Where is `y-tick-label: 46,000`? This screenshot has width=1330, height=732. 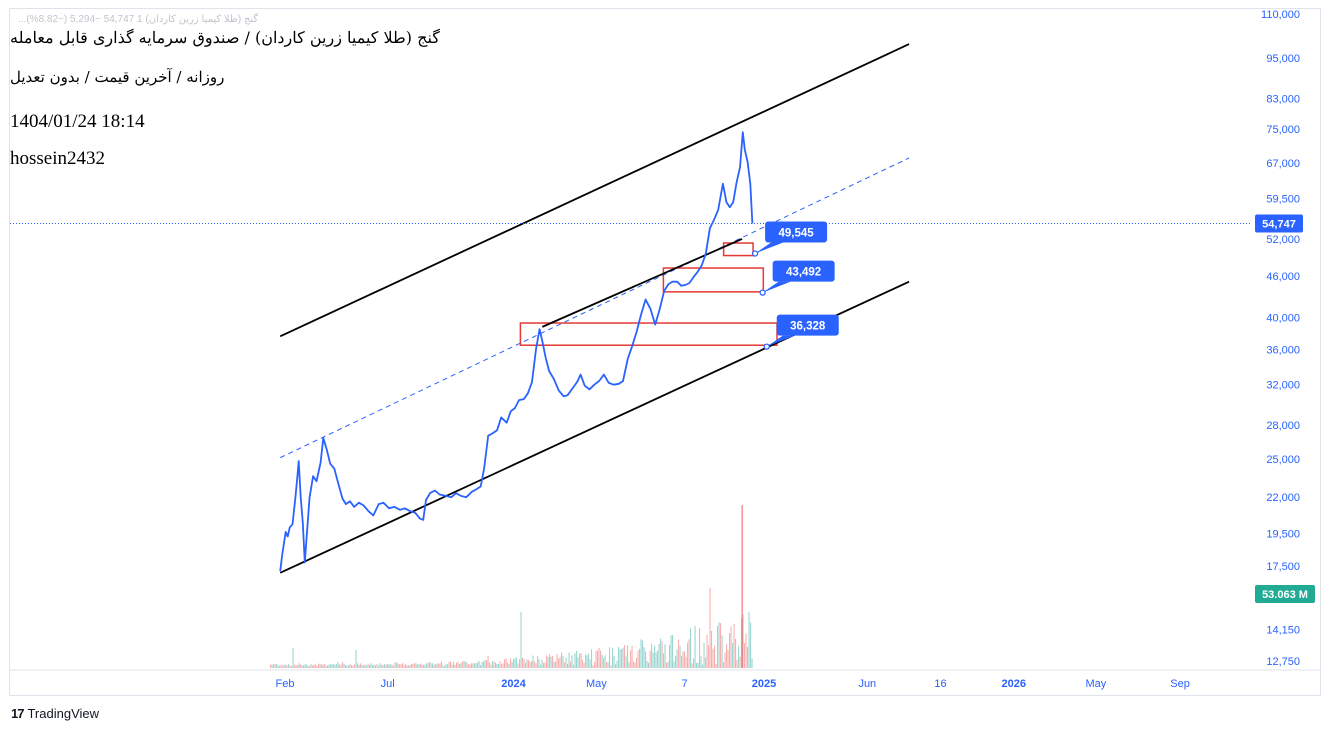 y-tick-label: 46,000 is located at coordinates (1283, 277).